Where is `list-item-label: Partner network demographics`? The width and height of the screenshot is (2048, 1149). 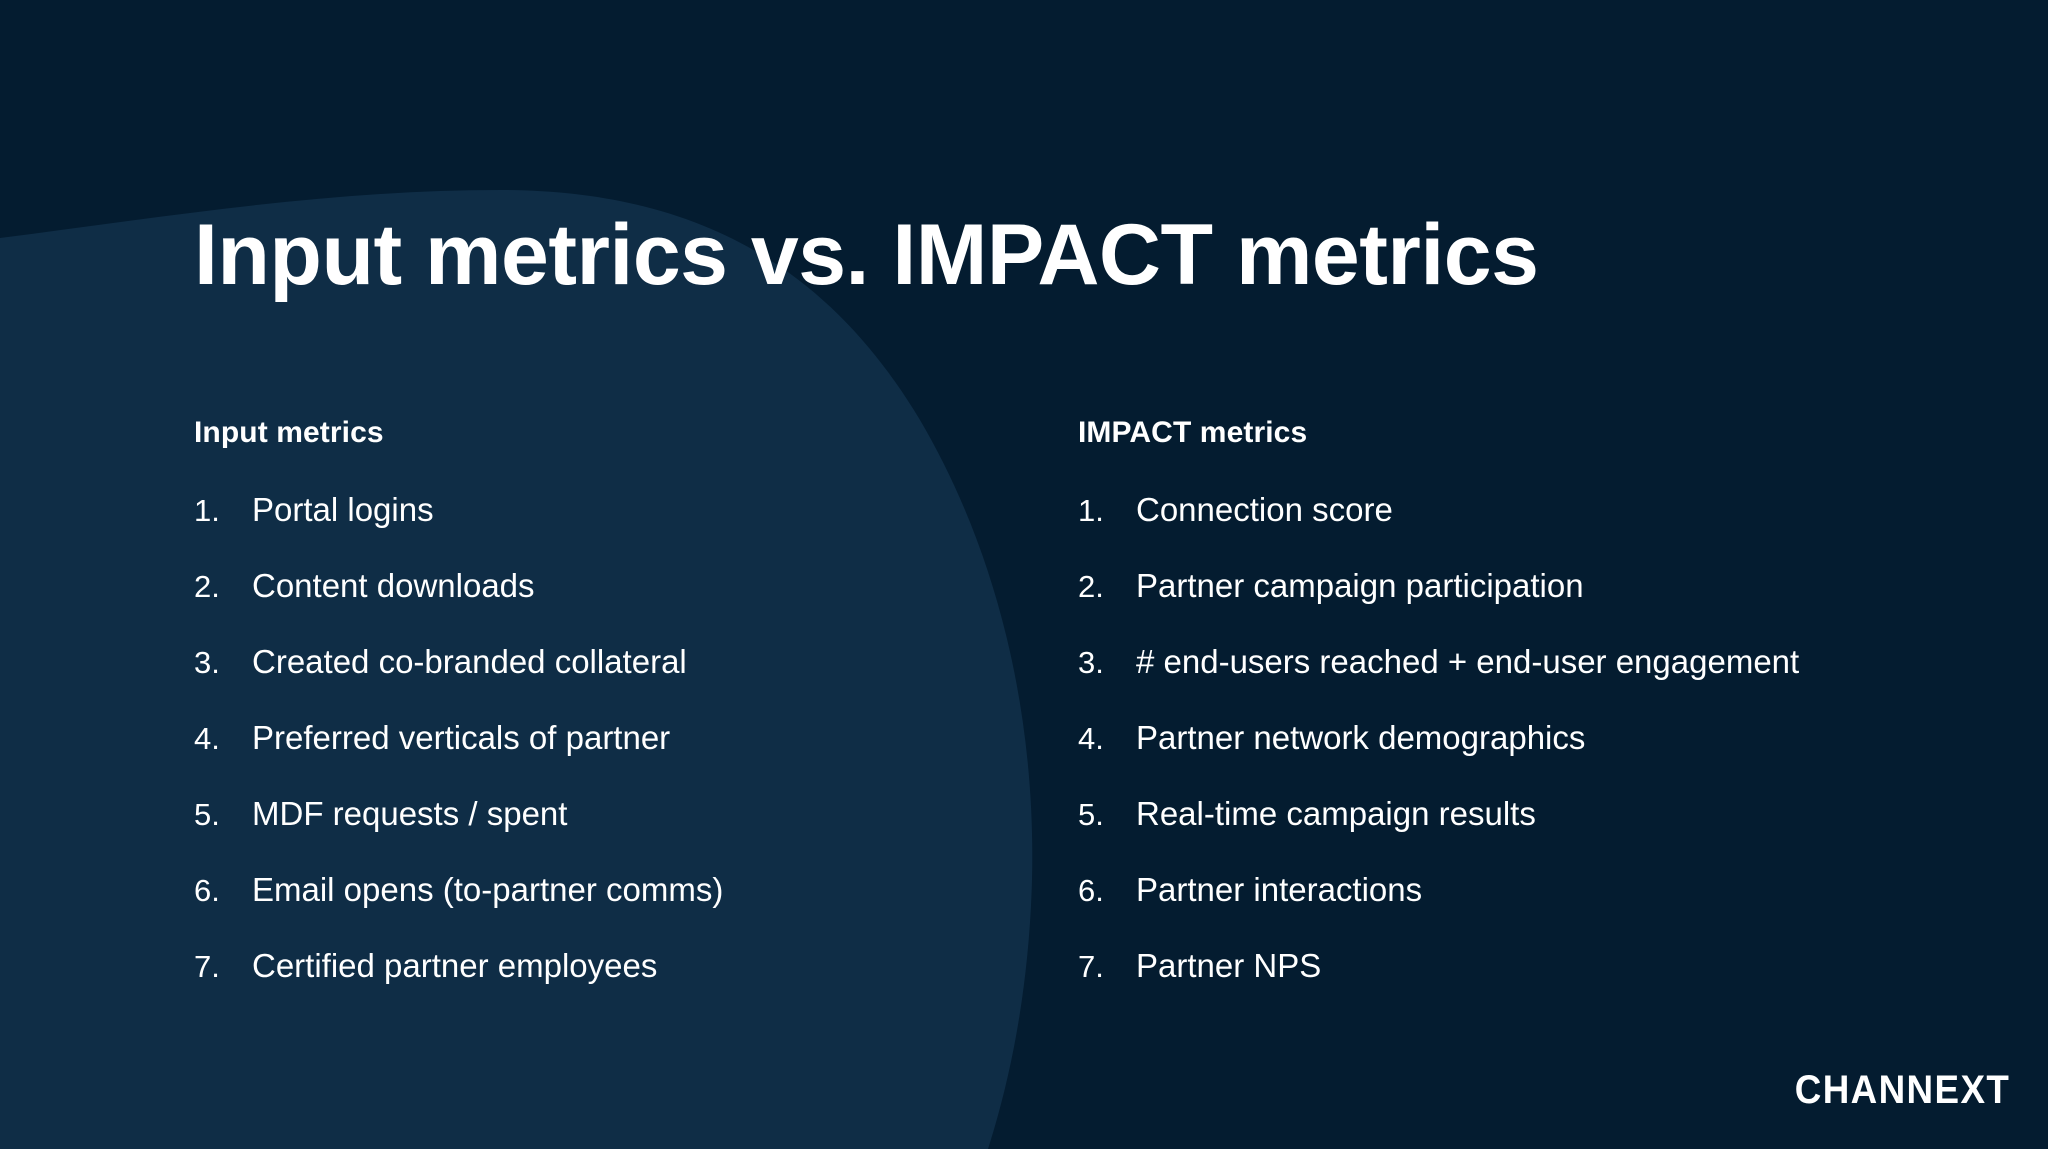
list-item-label: Partner network demographics is located at coordinates (1361, 737).